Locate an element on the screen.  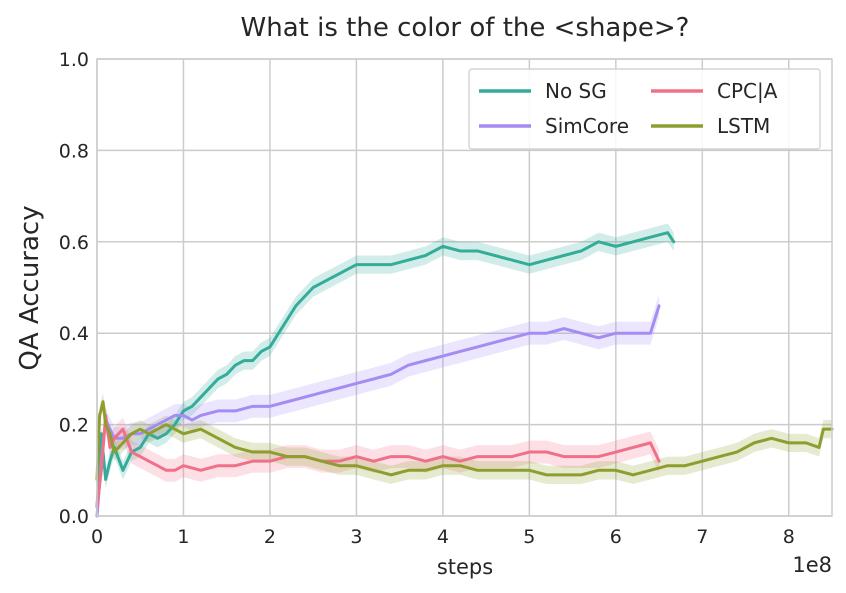
chart-title: What is the color of the <shape>? is located at coordinates (465, 28).